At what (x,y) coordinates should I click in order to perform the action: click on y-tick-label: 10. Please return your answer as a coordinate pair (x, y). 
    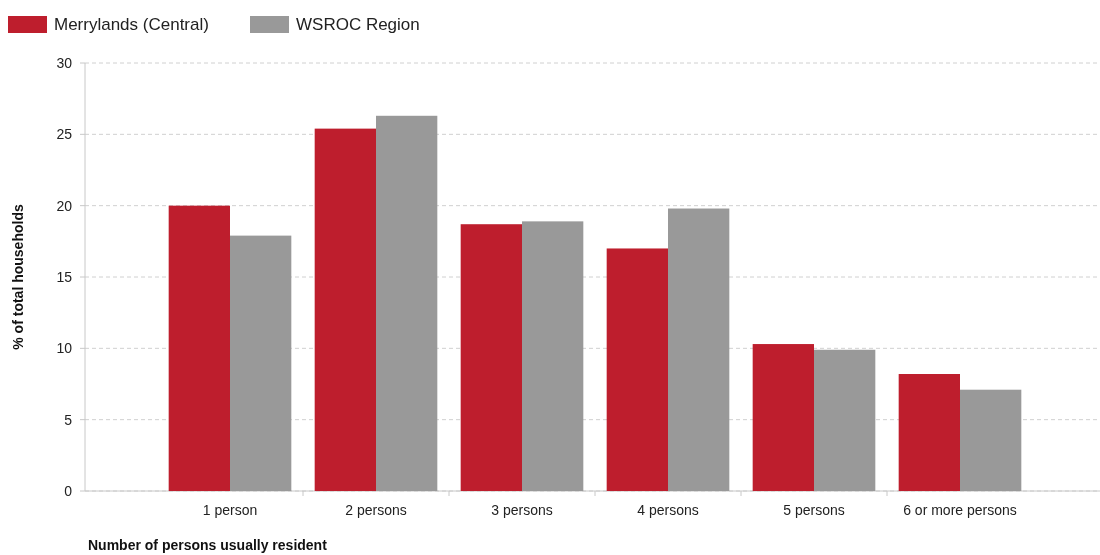
    Looking at the image, I should click on (64, 348).